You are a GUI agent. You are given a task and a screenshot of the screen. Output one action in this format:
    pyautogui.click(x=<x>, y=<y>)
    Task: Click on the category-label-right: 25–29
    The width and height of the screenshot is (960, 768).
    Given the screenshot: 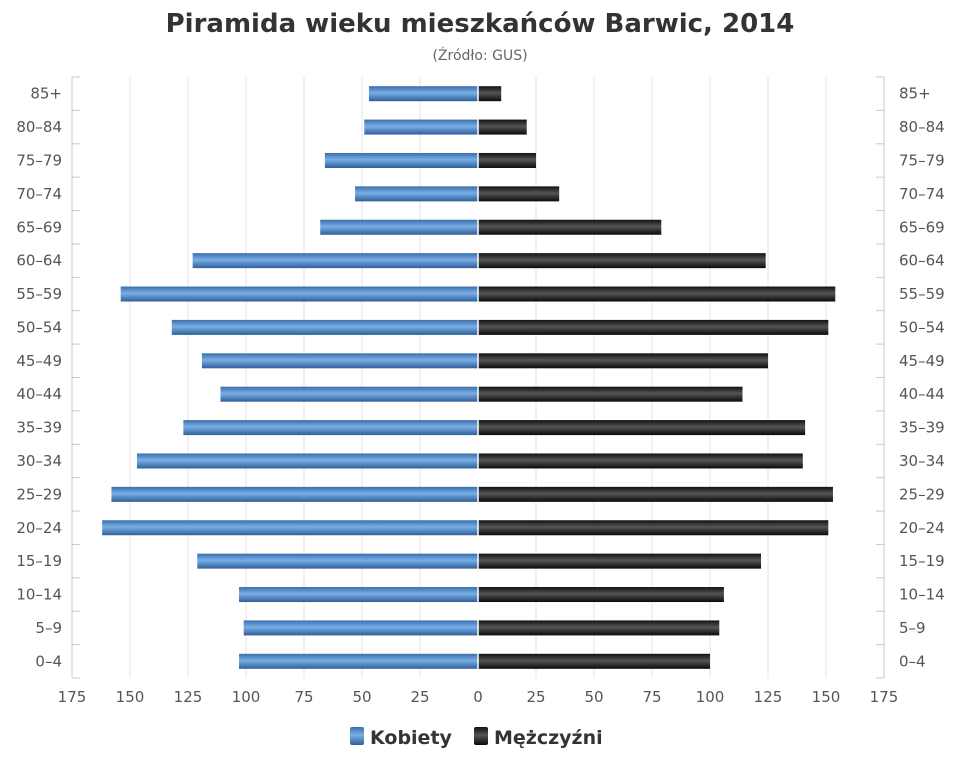 What is the action you would take?
    pyautogui.click(x=922, y=494)
    